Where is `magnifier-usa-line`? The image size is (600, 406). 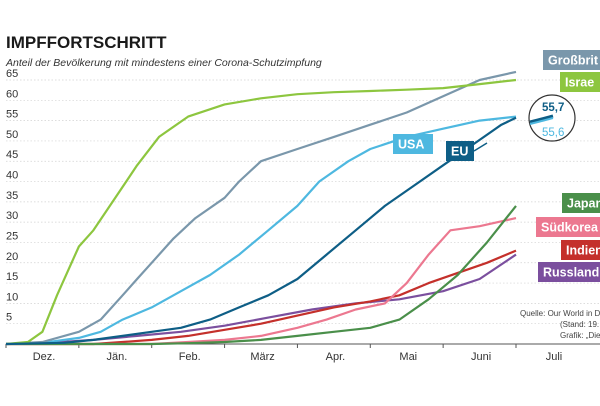 magnifier-usa-line is located at coordinates (541, 121).